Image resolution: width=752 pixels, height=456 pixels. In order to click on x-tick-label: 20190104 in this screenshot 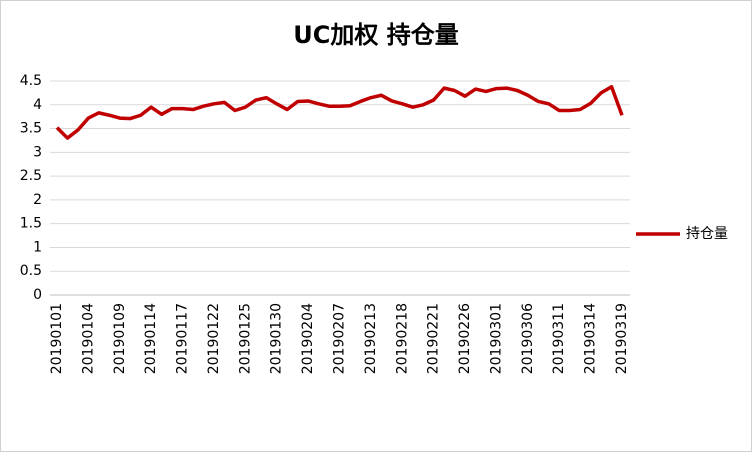, I will do `click(88, 338)`.